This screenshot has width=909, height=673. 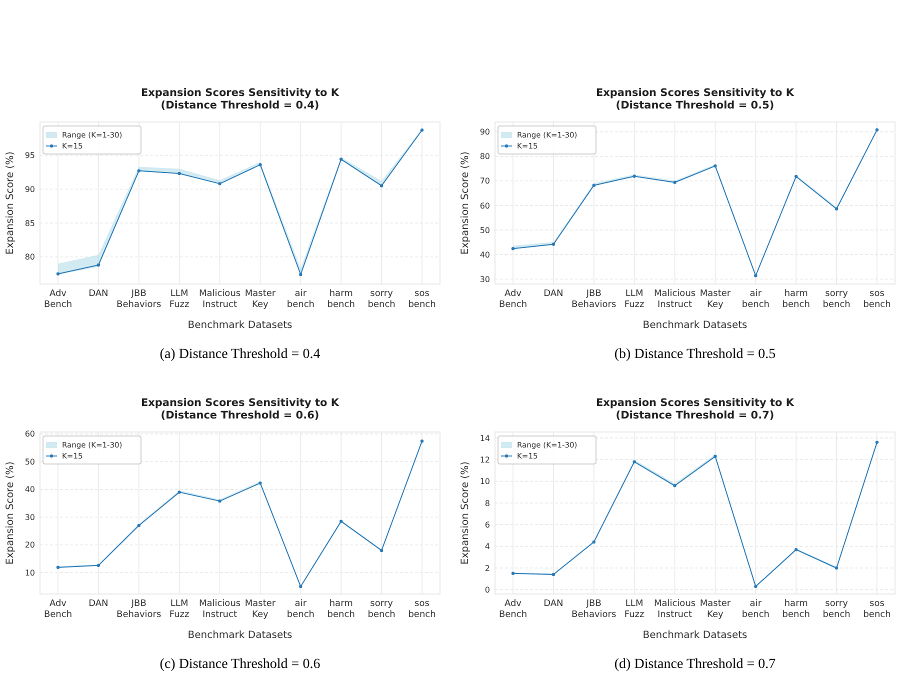 I want to click on chart-title: Expansion Scores Sensitivity to K (Distance Threshold = 0.5), so click(x=695, y=99).